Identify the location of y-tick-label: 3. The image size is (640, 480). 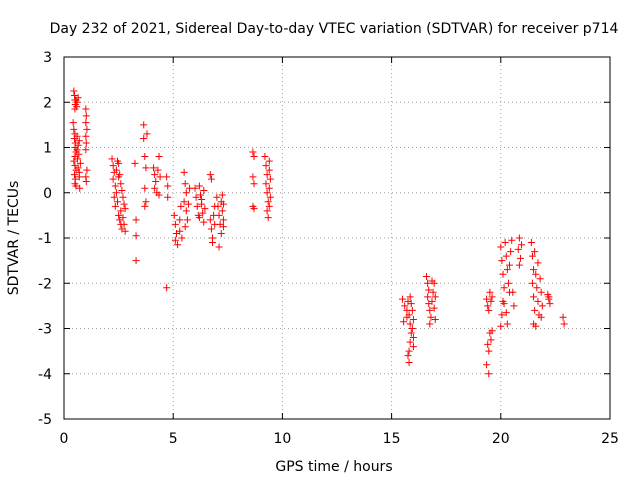
(47, 58).